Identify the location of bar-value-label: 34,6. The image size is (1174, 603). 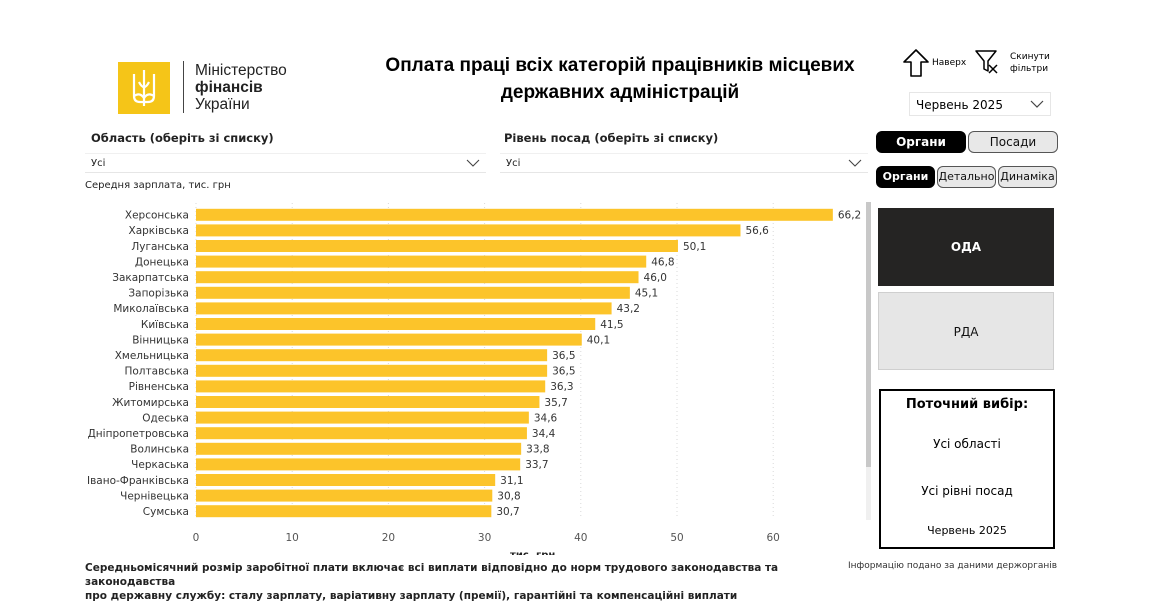
(546, 418).